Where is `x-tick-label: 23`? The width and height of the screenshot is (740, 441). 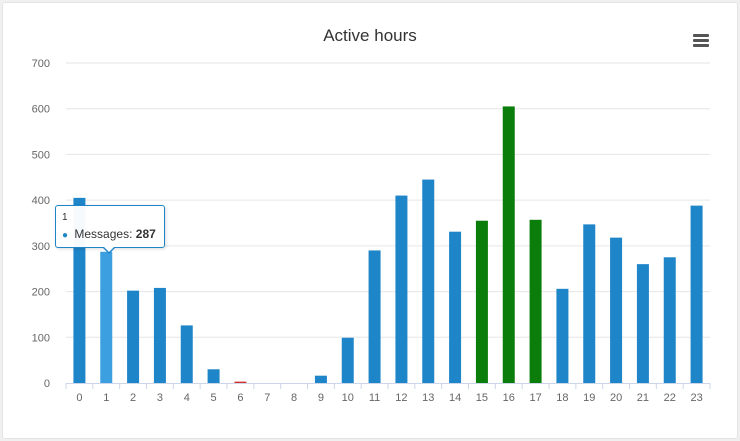
x-tick-label: 23 is located at coordinates (696, 398).